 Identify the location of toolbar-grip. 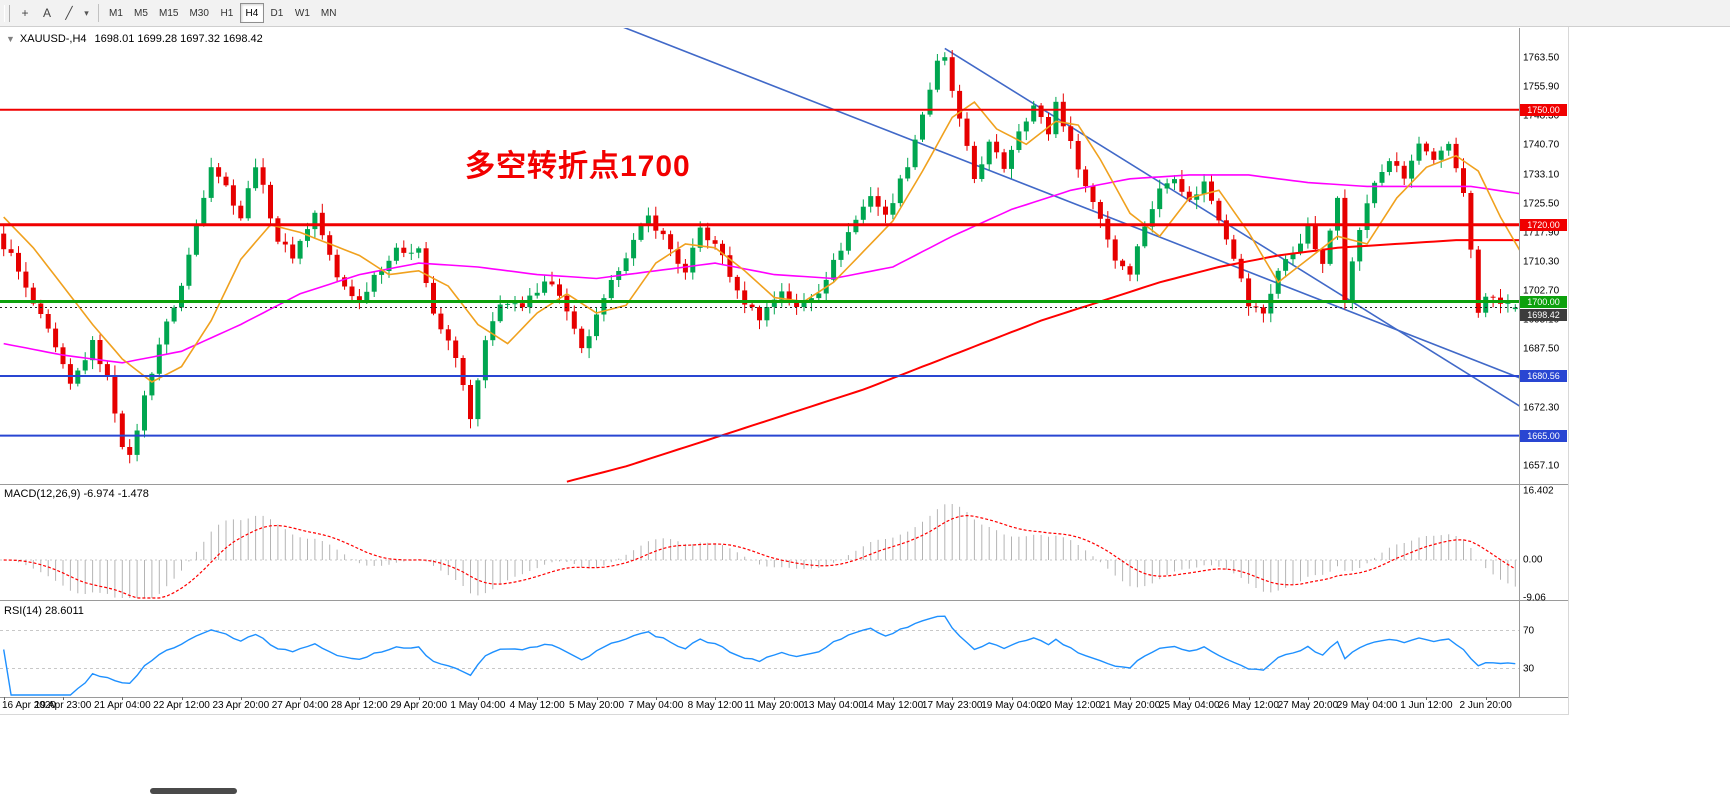
(7, 13).